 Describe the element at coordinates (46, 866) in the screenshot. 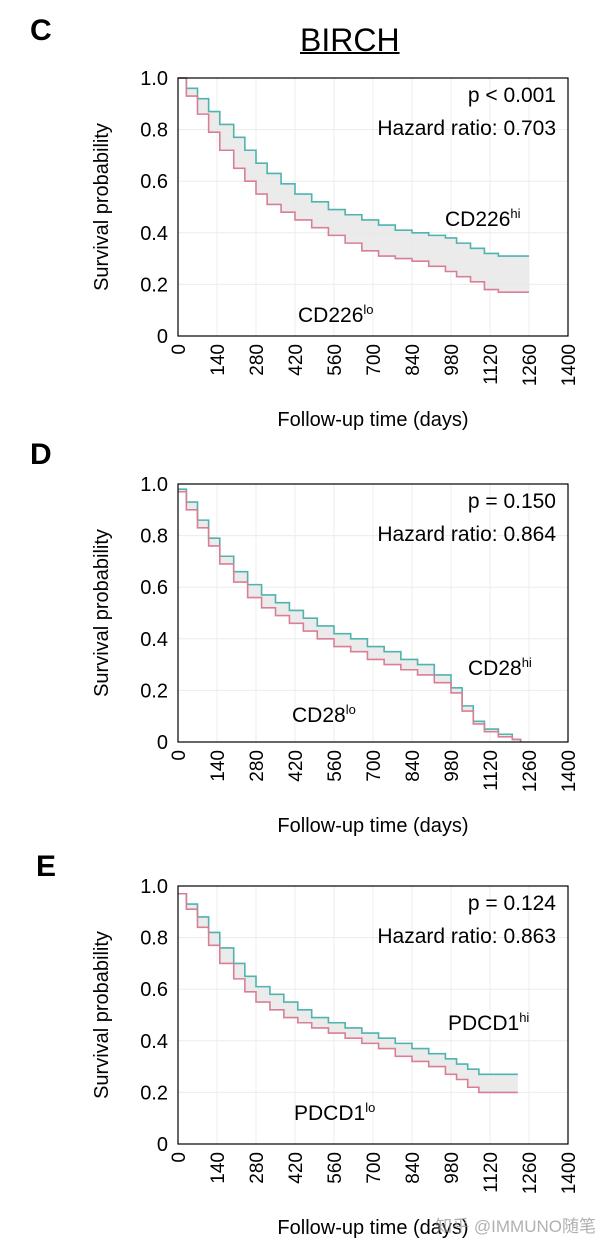

I see `panel-letter-e: E` at that location.